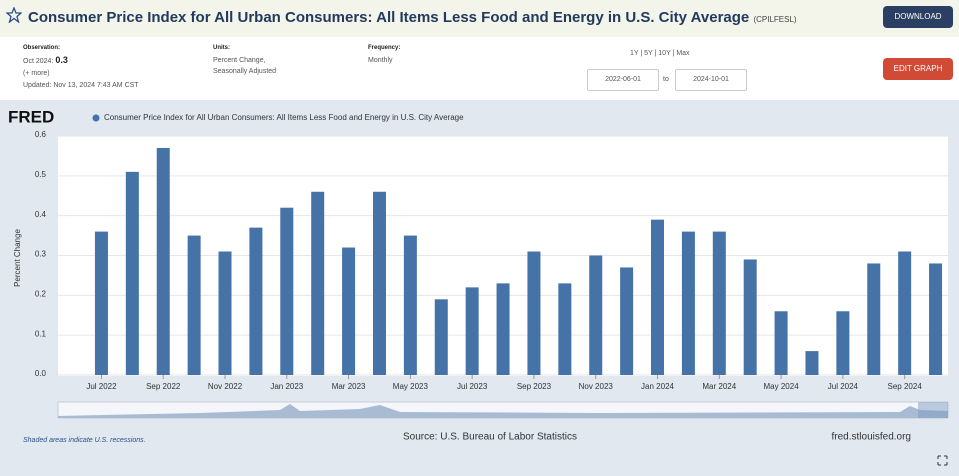 Image resolution: width=959 pixels, height=476 pixels. What do you see at coordinates (221, 48) in the screenshot?
I see `label: Units:` at bounding box center [221, 48].